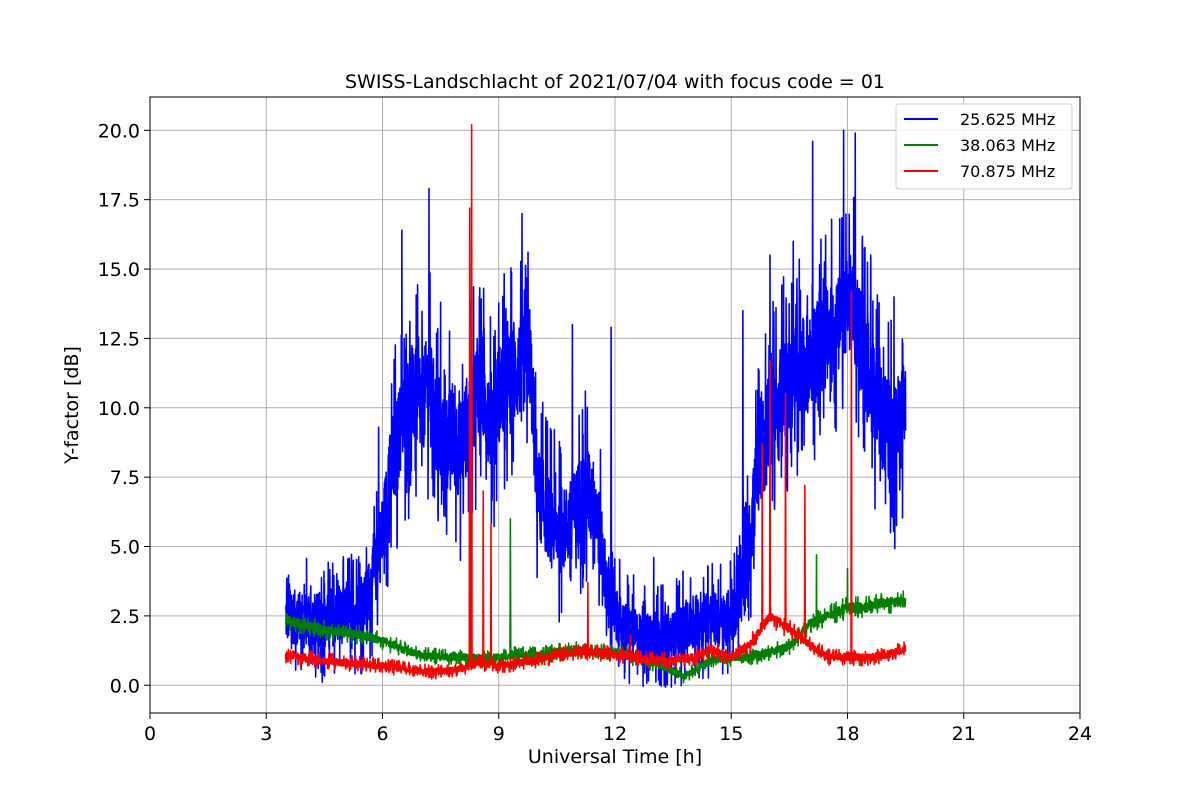 The width and height of the screenshot is (1200, 800). Describe the element at coordinates (125, 686) in the screenshot. I see `y-tick-label: 0.0` at that location.